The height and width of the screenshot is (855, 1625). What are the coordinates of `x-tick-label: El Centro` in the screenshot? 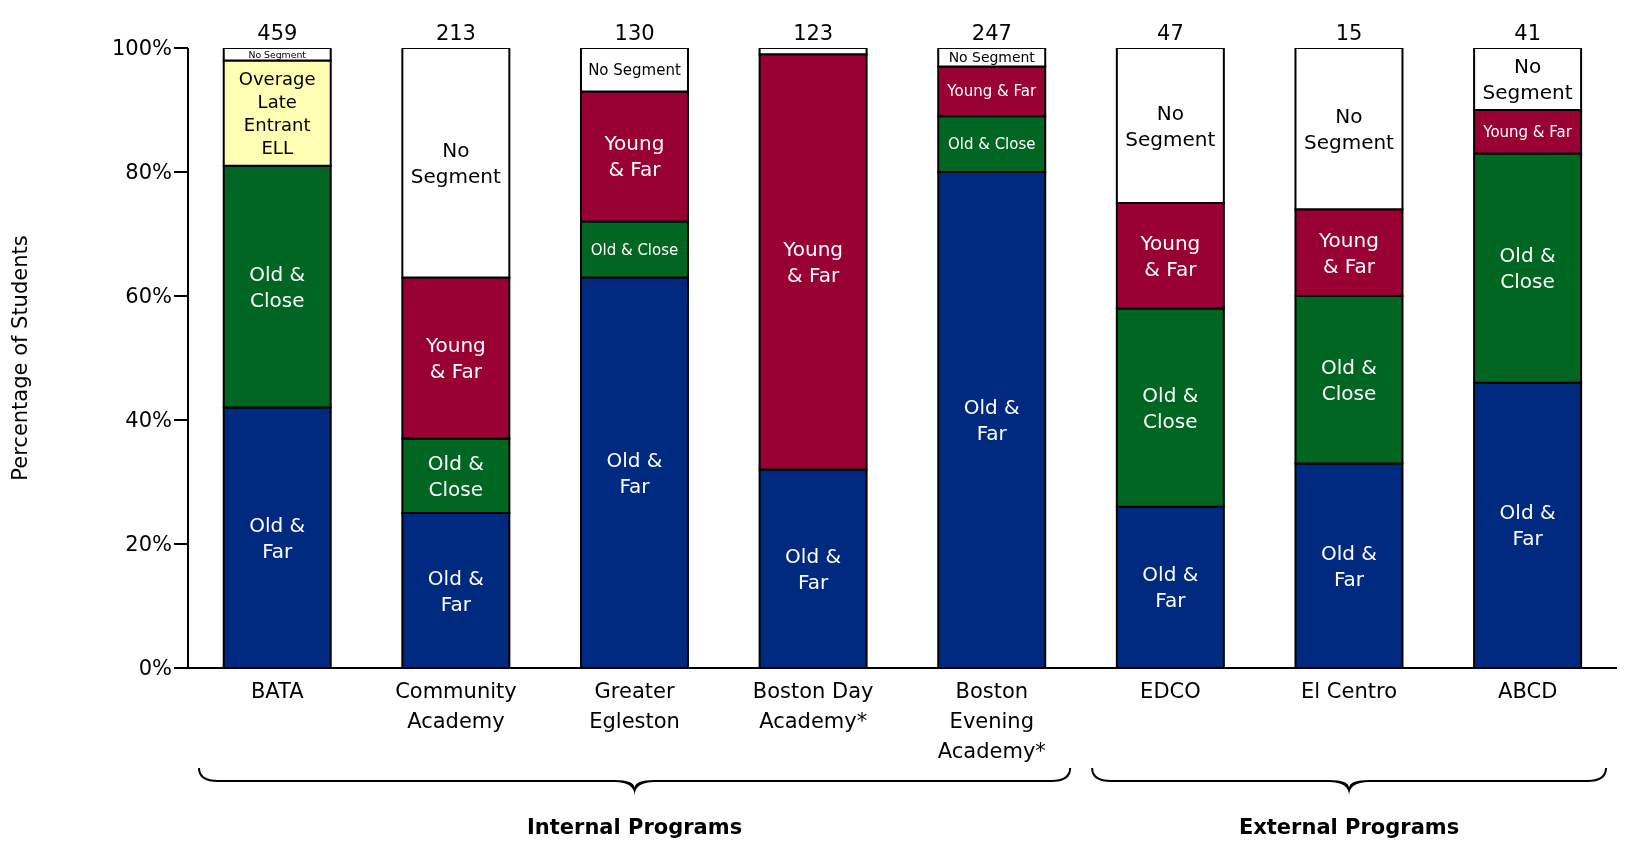 It's located at (1349, 691).